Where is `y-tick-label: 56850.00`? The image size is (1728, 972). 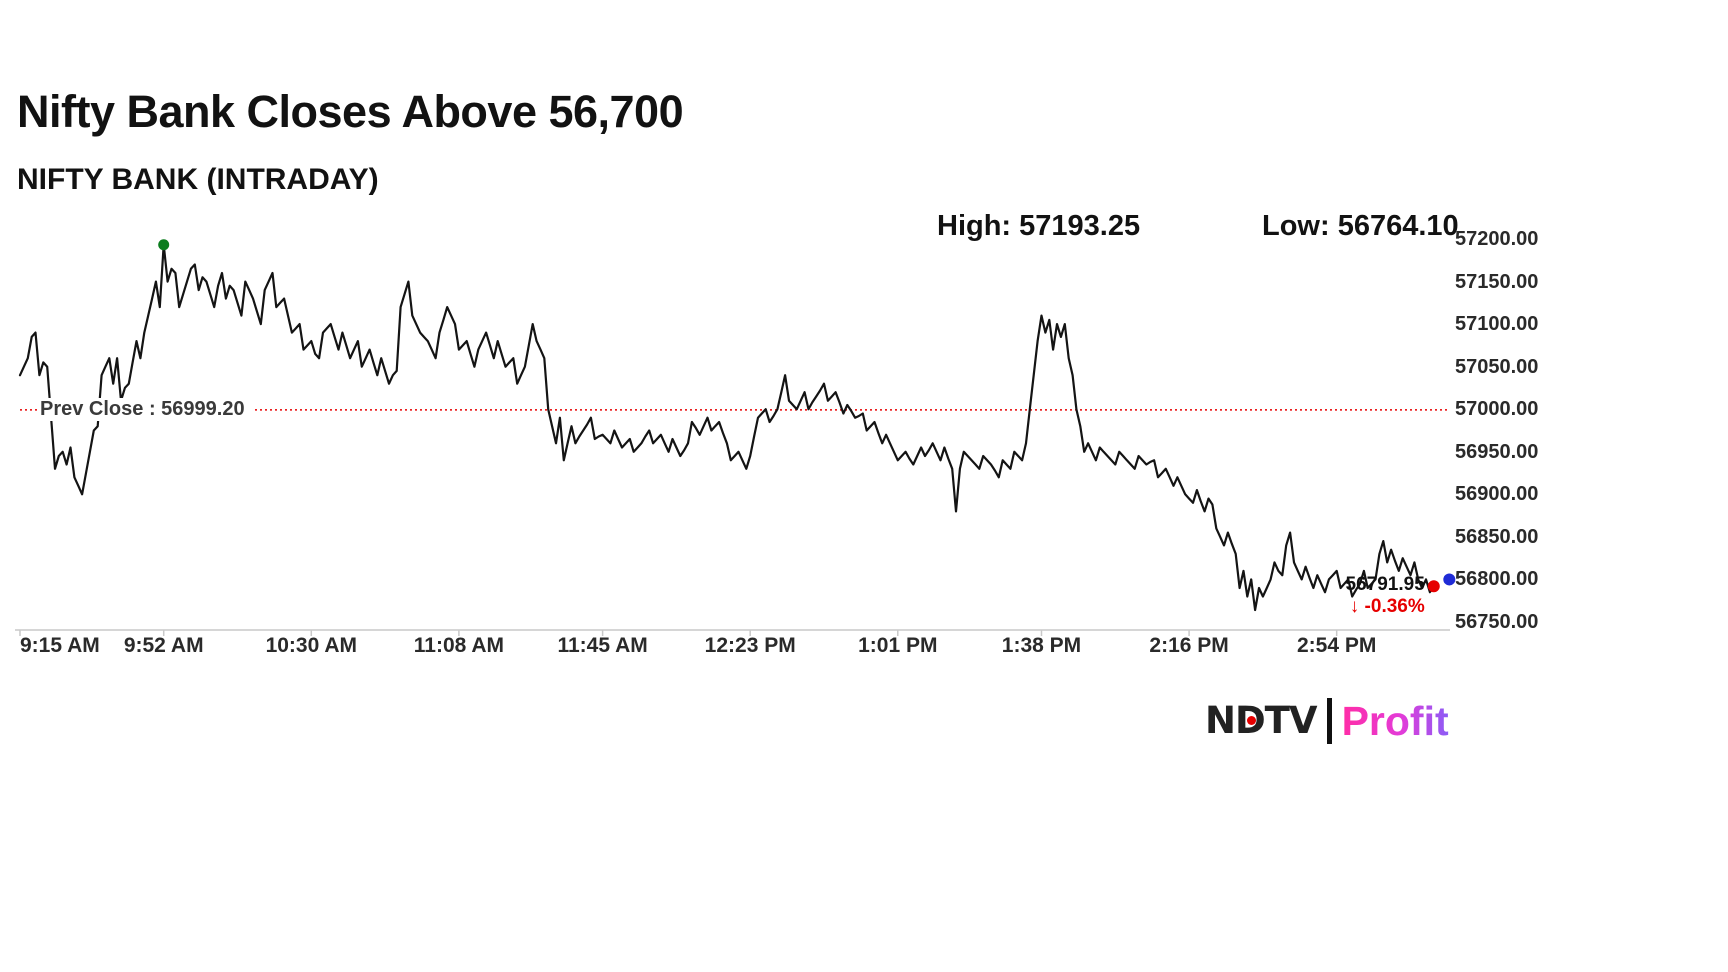
y-tick-label: 56850.00 is located at coordinates (1497, 536).